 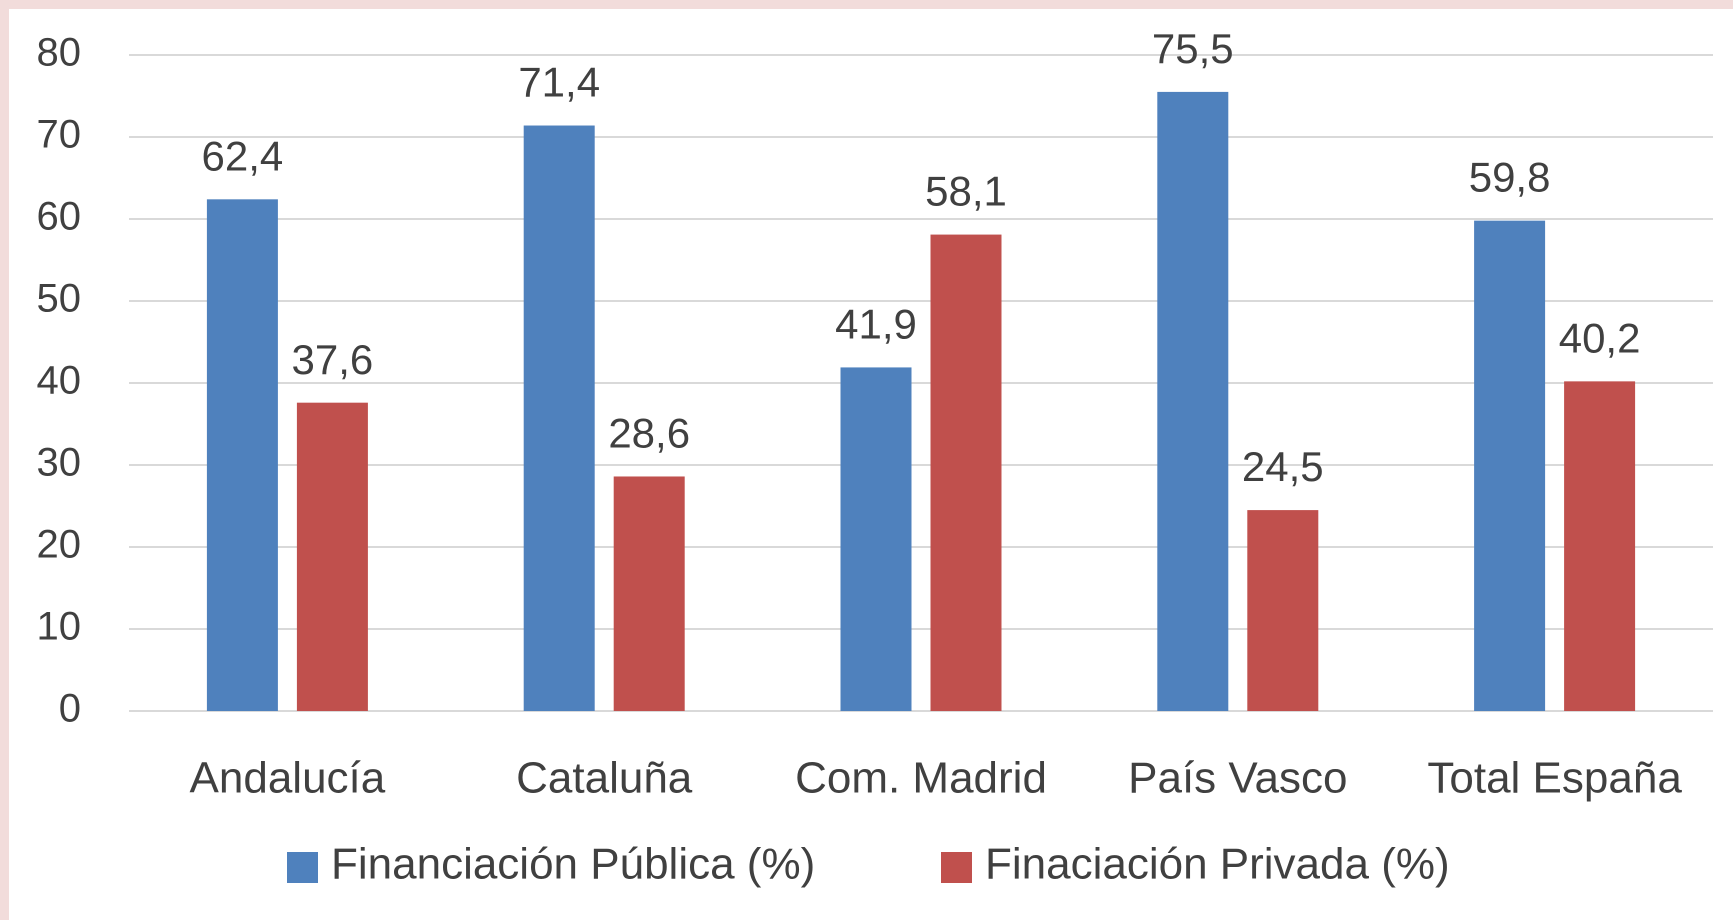 What do you see at coordinates (1283, 466) in the screenshot?
I see `data-label: 24,5` at bounding box center [1283, 466].